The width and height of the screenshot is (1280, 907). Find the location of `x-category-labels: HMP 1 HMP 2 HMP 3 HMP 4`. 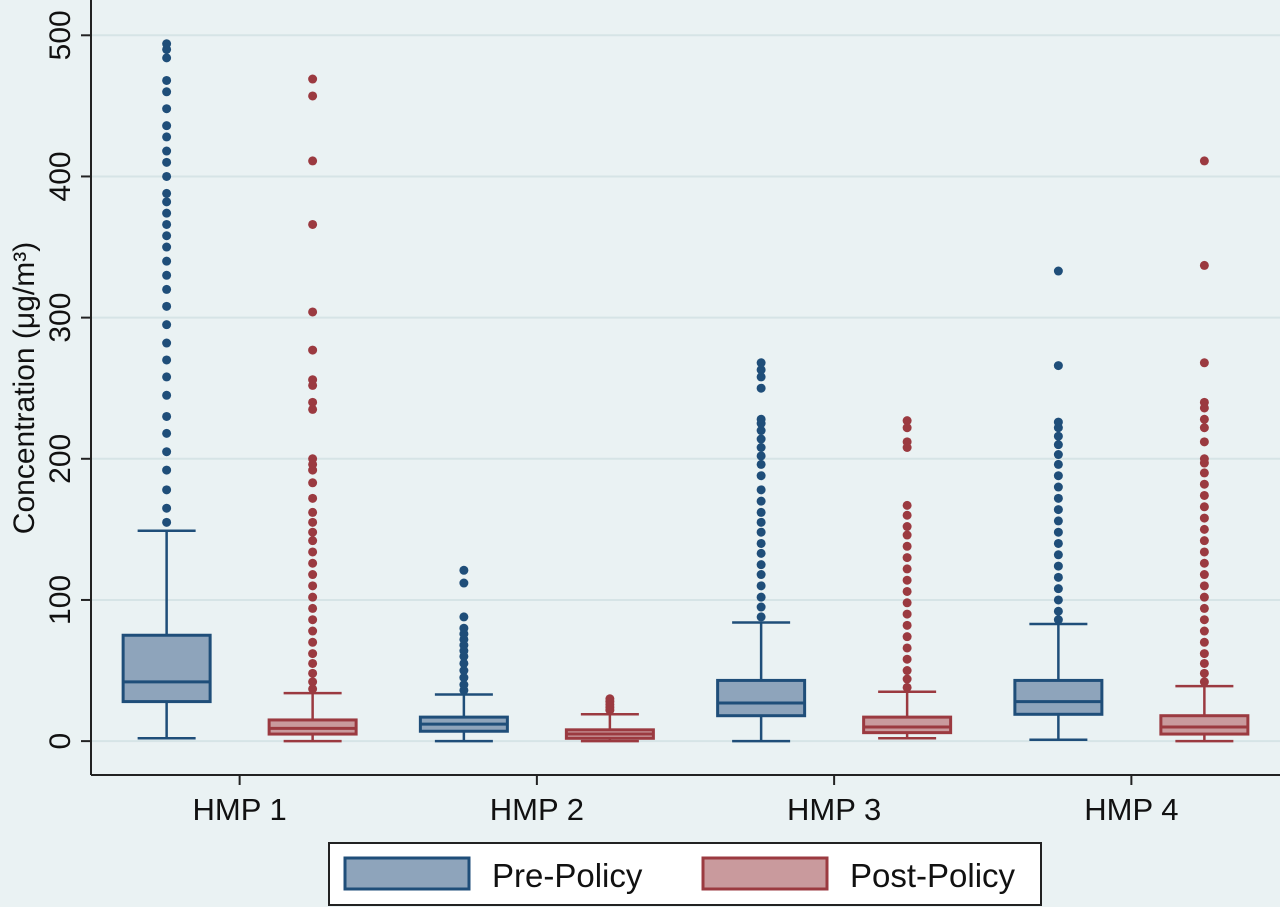

x-category-labels: HMP 1 HMP 2 HMP 3 HMP 4 is located at coordinates (685, 801).